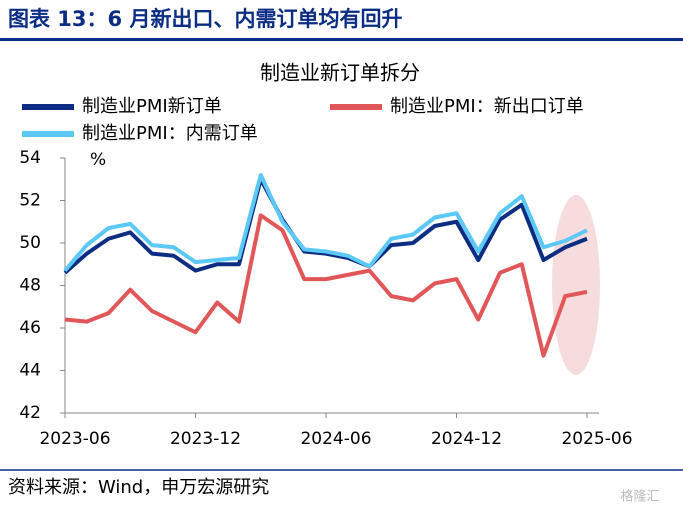 The width and height of the screenshot is (683, 517). Describe the element at coordinates (596, 439) in the screenshot. I see `x-tick-label: 2025-06` at that location.